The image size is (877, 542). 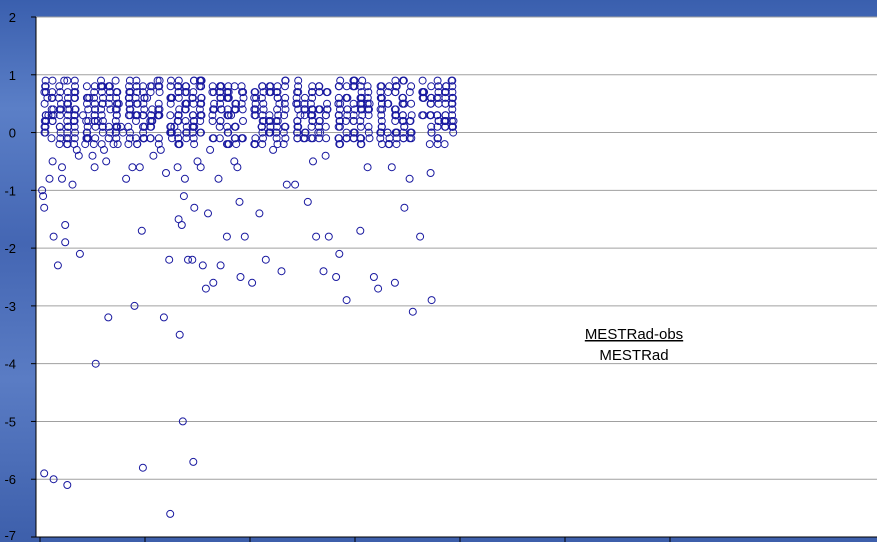 What do you see at coordinates (10, 190) in the screenshot?
I see `y-tick-label: -1` at bounding box center [10, 190].